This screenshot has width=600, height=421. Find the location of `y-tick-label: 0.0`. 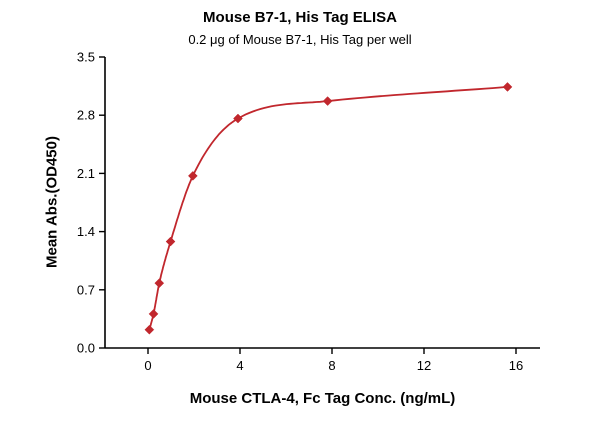

y-tick-label: 0.0 is located at coordinates (86, 348).